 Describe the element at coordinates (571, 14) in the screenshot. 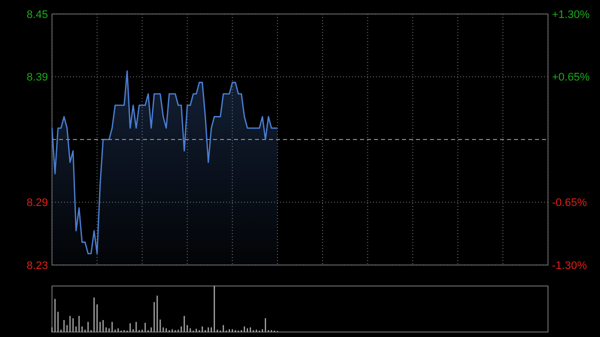

I see `y2-tick-label: +1.30%` at that location.